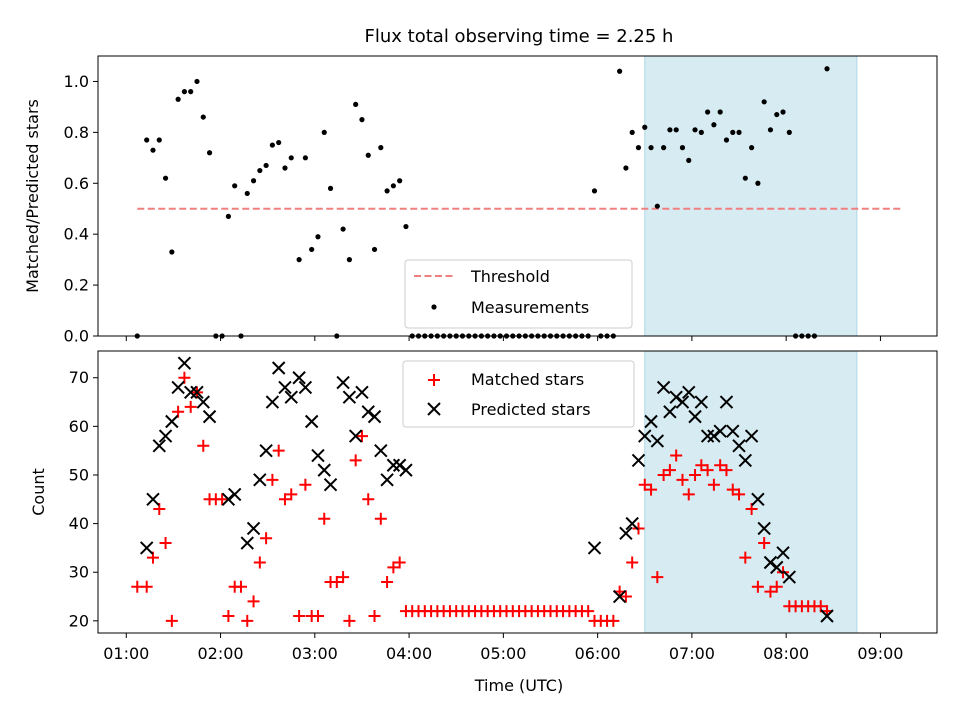 The height and width of the screenshot is (724, 960). What do you see at coordinates (880, 653) in the screenshot?
I see `x-tick-label: 09:00` at bounding box center [880, 653].